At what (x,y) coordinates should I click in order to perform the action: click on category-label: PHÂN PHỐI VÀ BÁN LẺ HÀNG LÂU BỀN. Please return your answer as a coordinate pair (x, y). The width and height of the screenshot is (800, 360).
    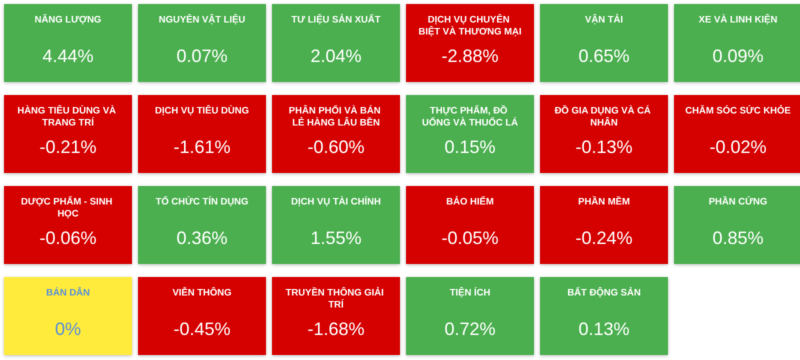
    Looking at the image, I should click on (336, 116).